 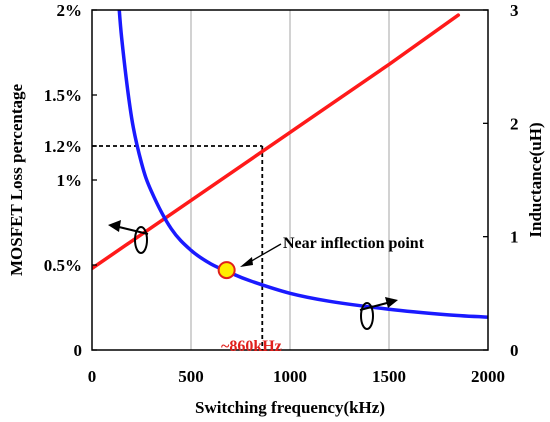 What do you see at coordinates (70, 180) in the screenshot?
I see `y-left-tick-label: 1%` at bounding box center [70, 180].